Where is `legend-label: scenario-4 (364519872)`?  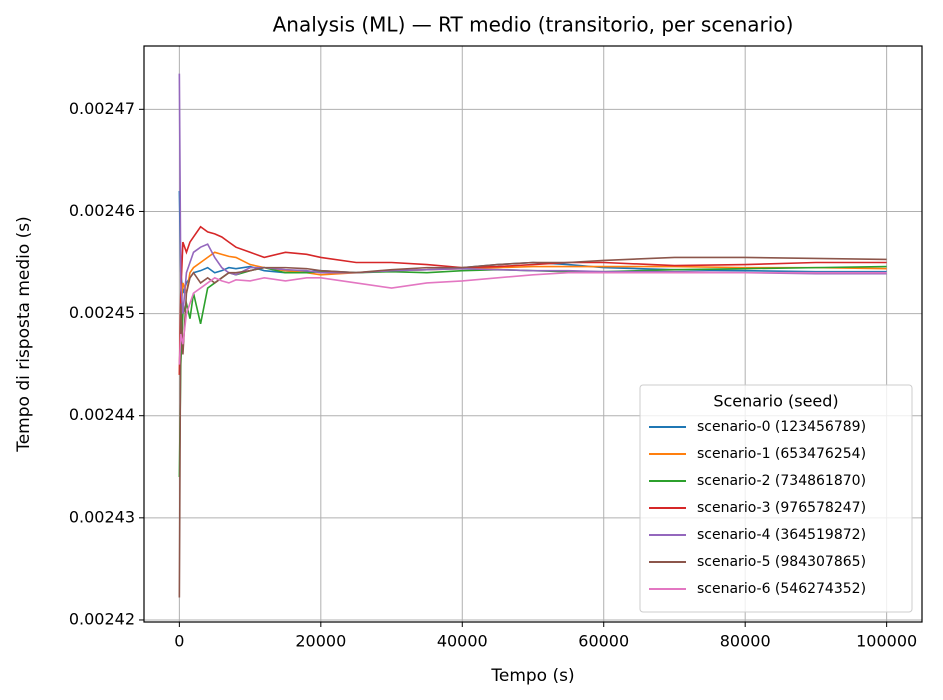 legend-label: scenario-4 (364519872) is located at coordinates (781, 535).